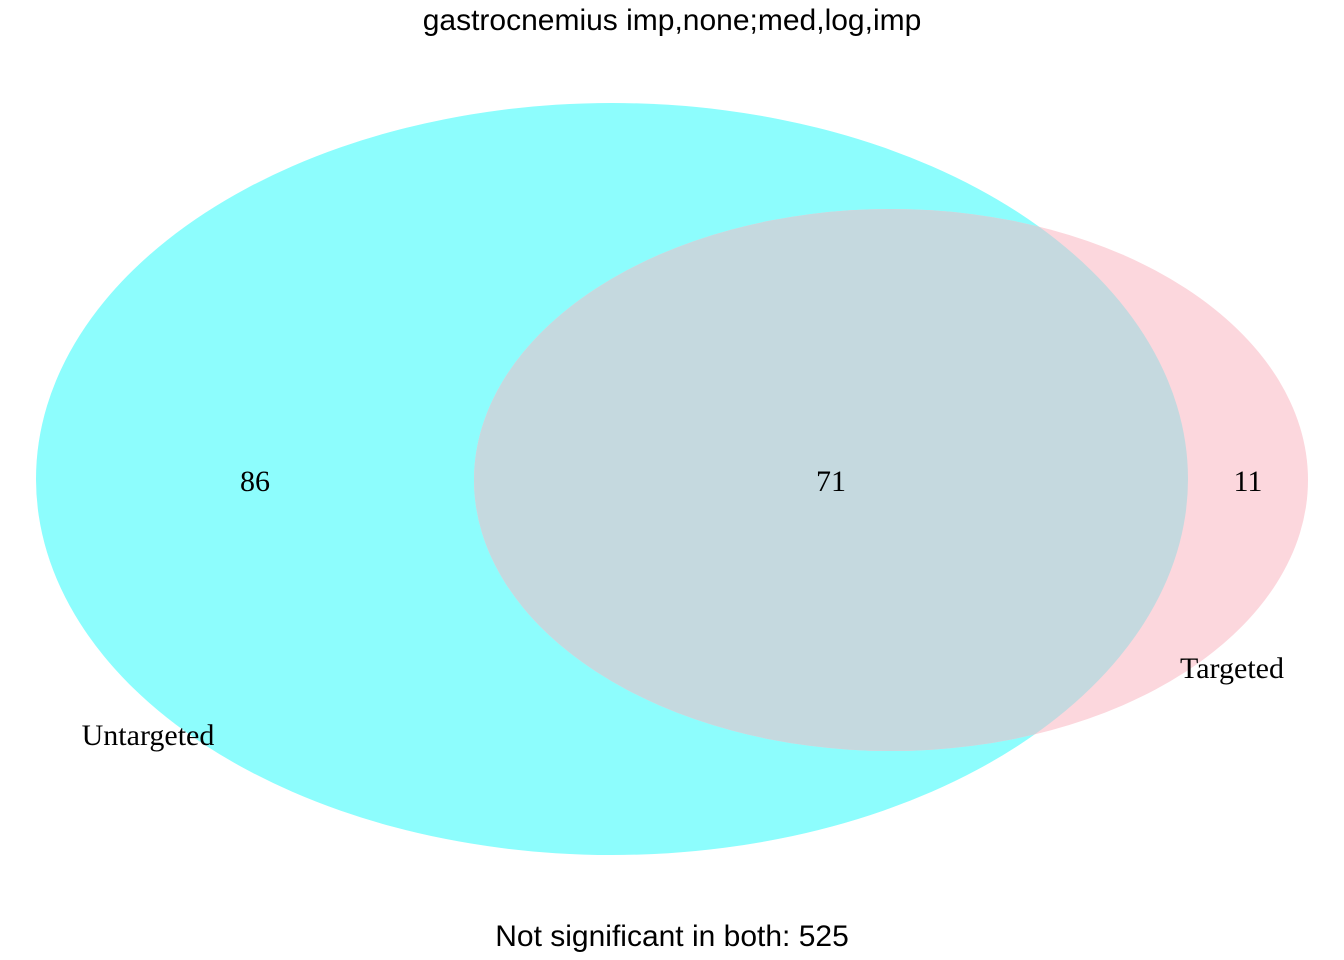  What do you see at coordinates (255, 481) in the screenshot?
I see `untargeted-only-count: 86` at bounding box center [255, 481].